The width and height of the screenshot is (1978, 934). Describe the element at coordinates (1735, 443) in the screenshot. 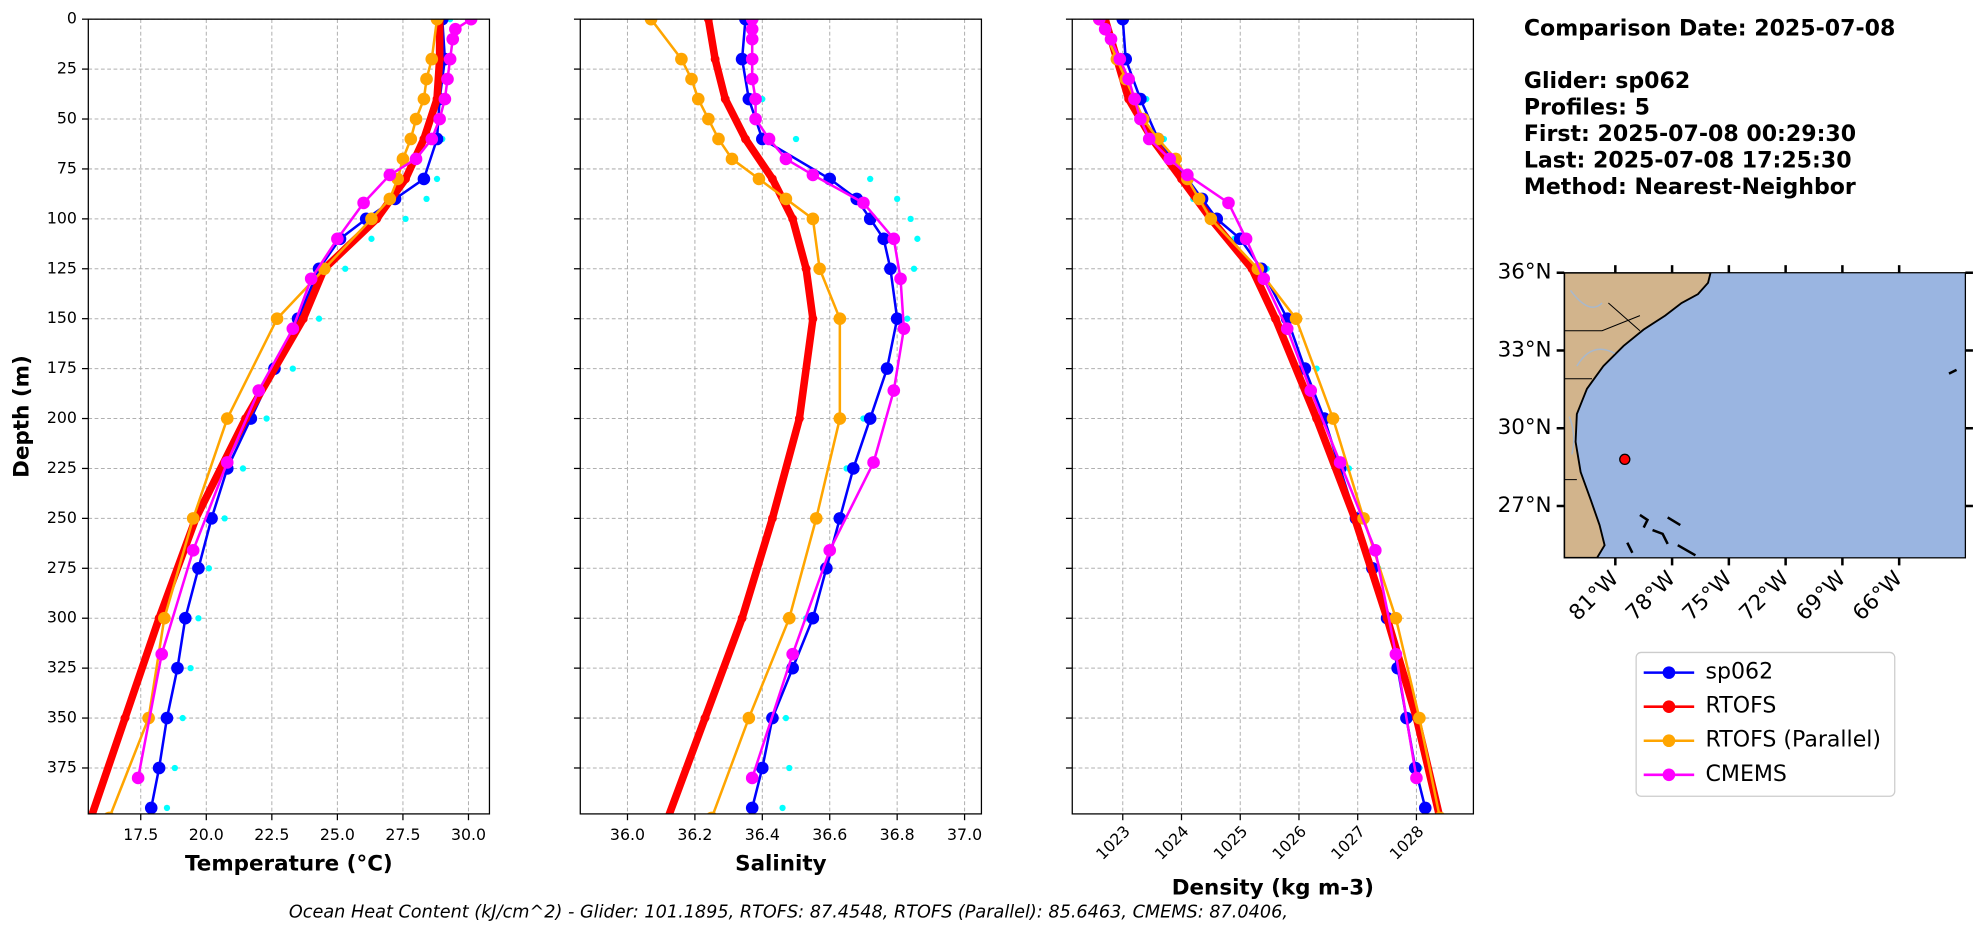

I see `map: 36°N 33°N 30°N 27°N 81°W78°W75°W72°W69°W66°W` at that location.